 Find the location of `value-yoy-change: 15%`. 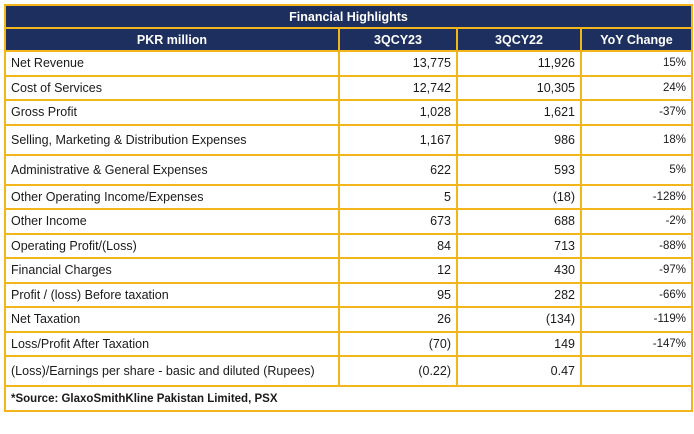

value-yoy-change: 15% is located at coordinates (636, 63).